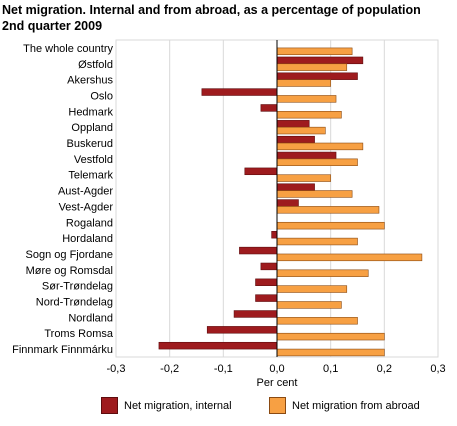  Describe the element at coordinates (223, 369) in the screenshot. I see `x-tick-label: -0,1` at that location.